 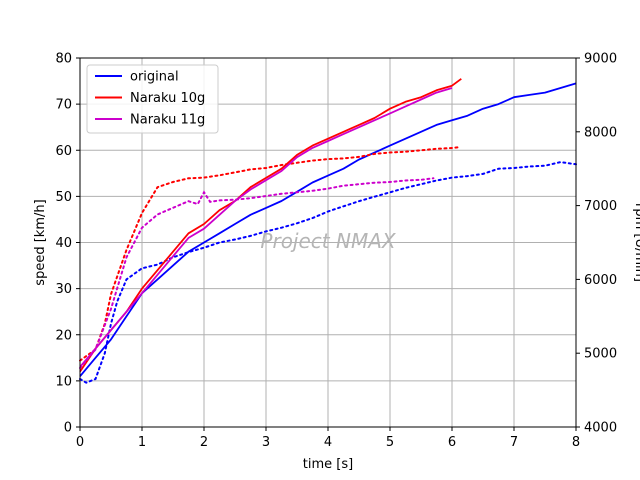 I want to click on x-tick-label: 7, so click(x=514, y=442).